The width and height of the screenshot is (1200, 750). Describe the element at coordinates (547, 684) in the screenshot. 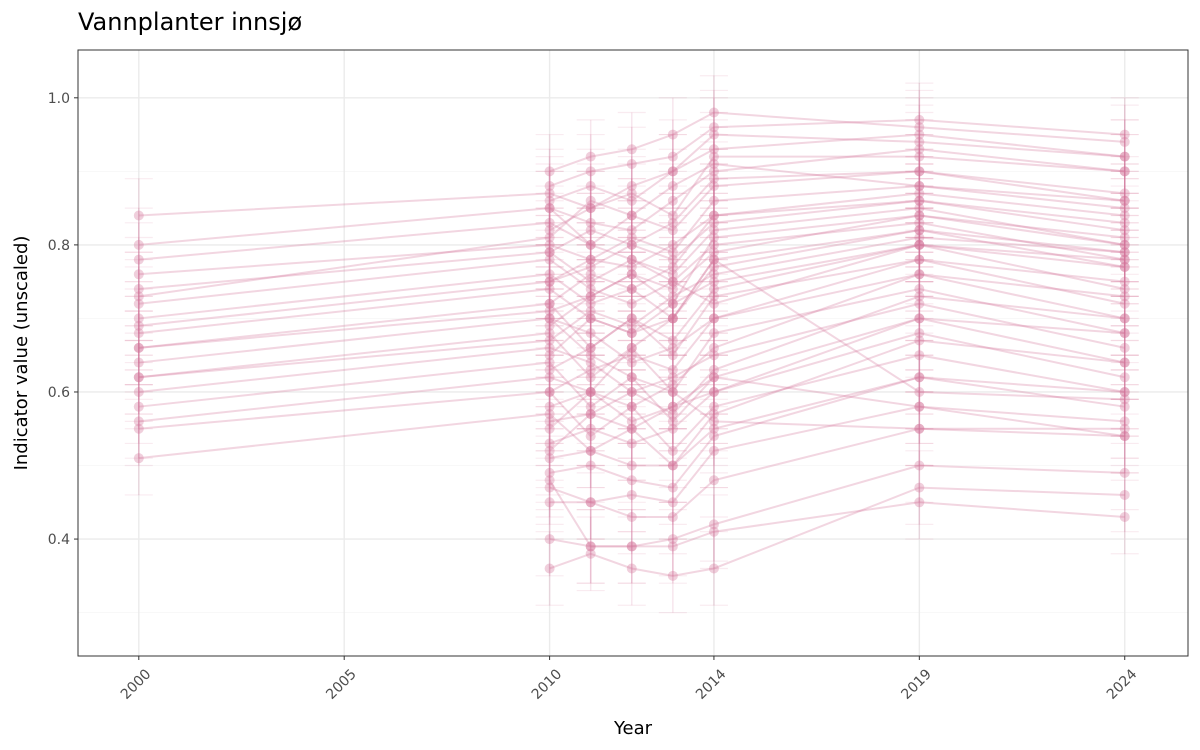

I see `x-tick-label: 2010` at that location.